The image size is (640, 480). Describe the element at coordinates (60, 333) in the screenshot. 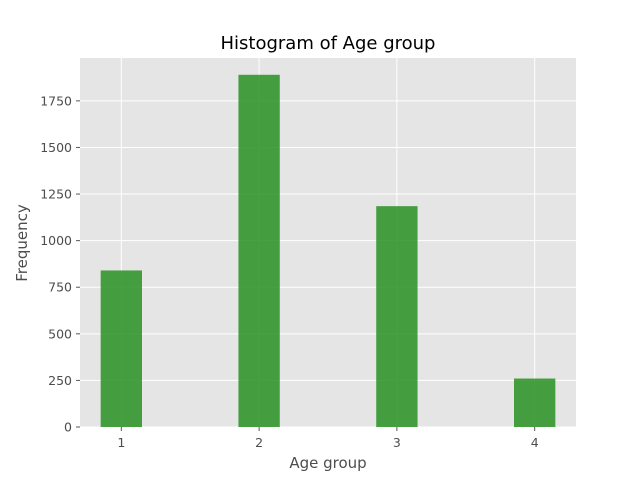

I see `y-tick-label: 500` at that location.